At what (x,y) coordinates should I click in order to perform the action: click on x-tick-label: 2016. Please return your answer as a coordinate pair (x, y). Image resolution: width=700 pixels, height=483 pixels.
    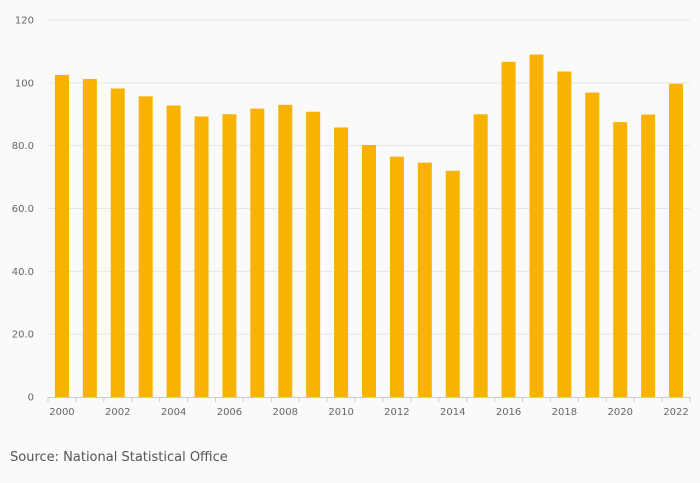
    Looking at the image, I should click on (508, 412).